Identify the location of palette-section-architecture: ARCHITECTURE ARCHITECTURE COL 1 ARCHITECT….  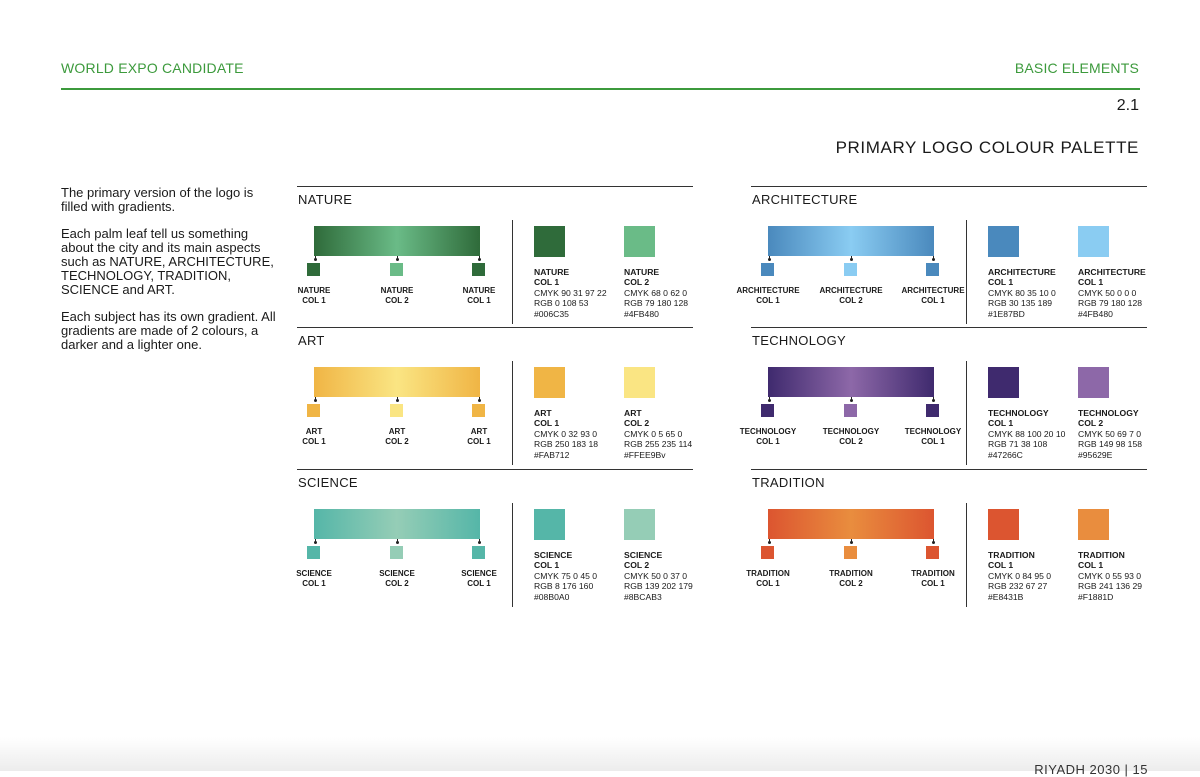
(941, 256).